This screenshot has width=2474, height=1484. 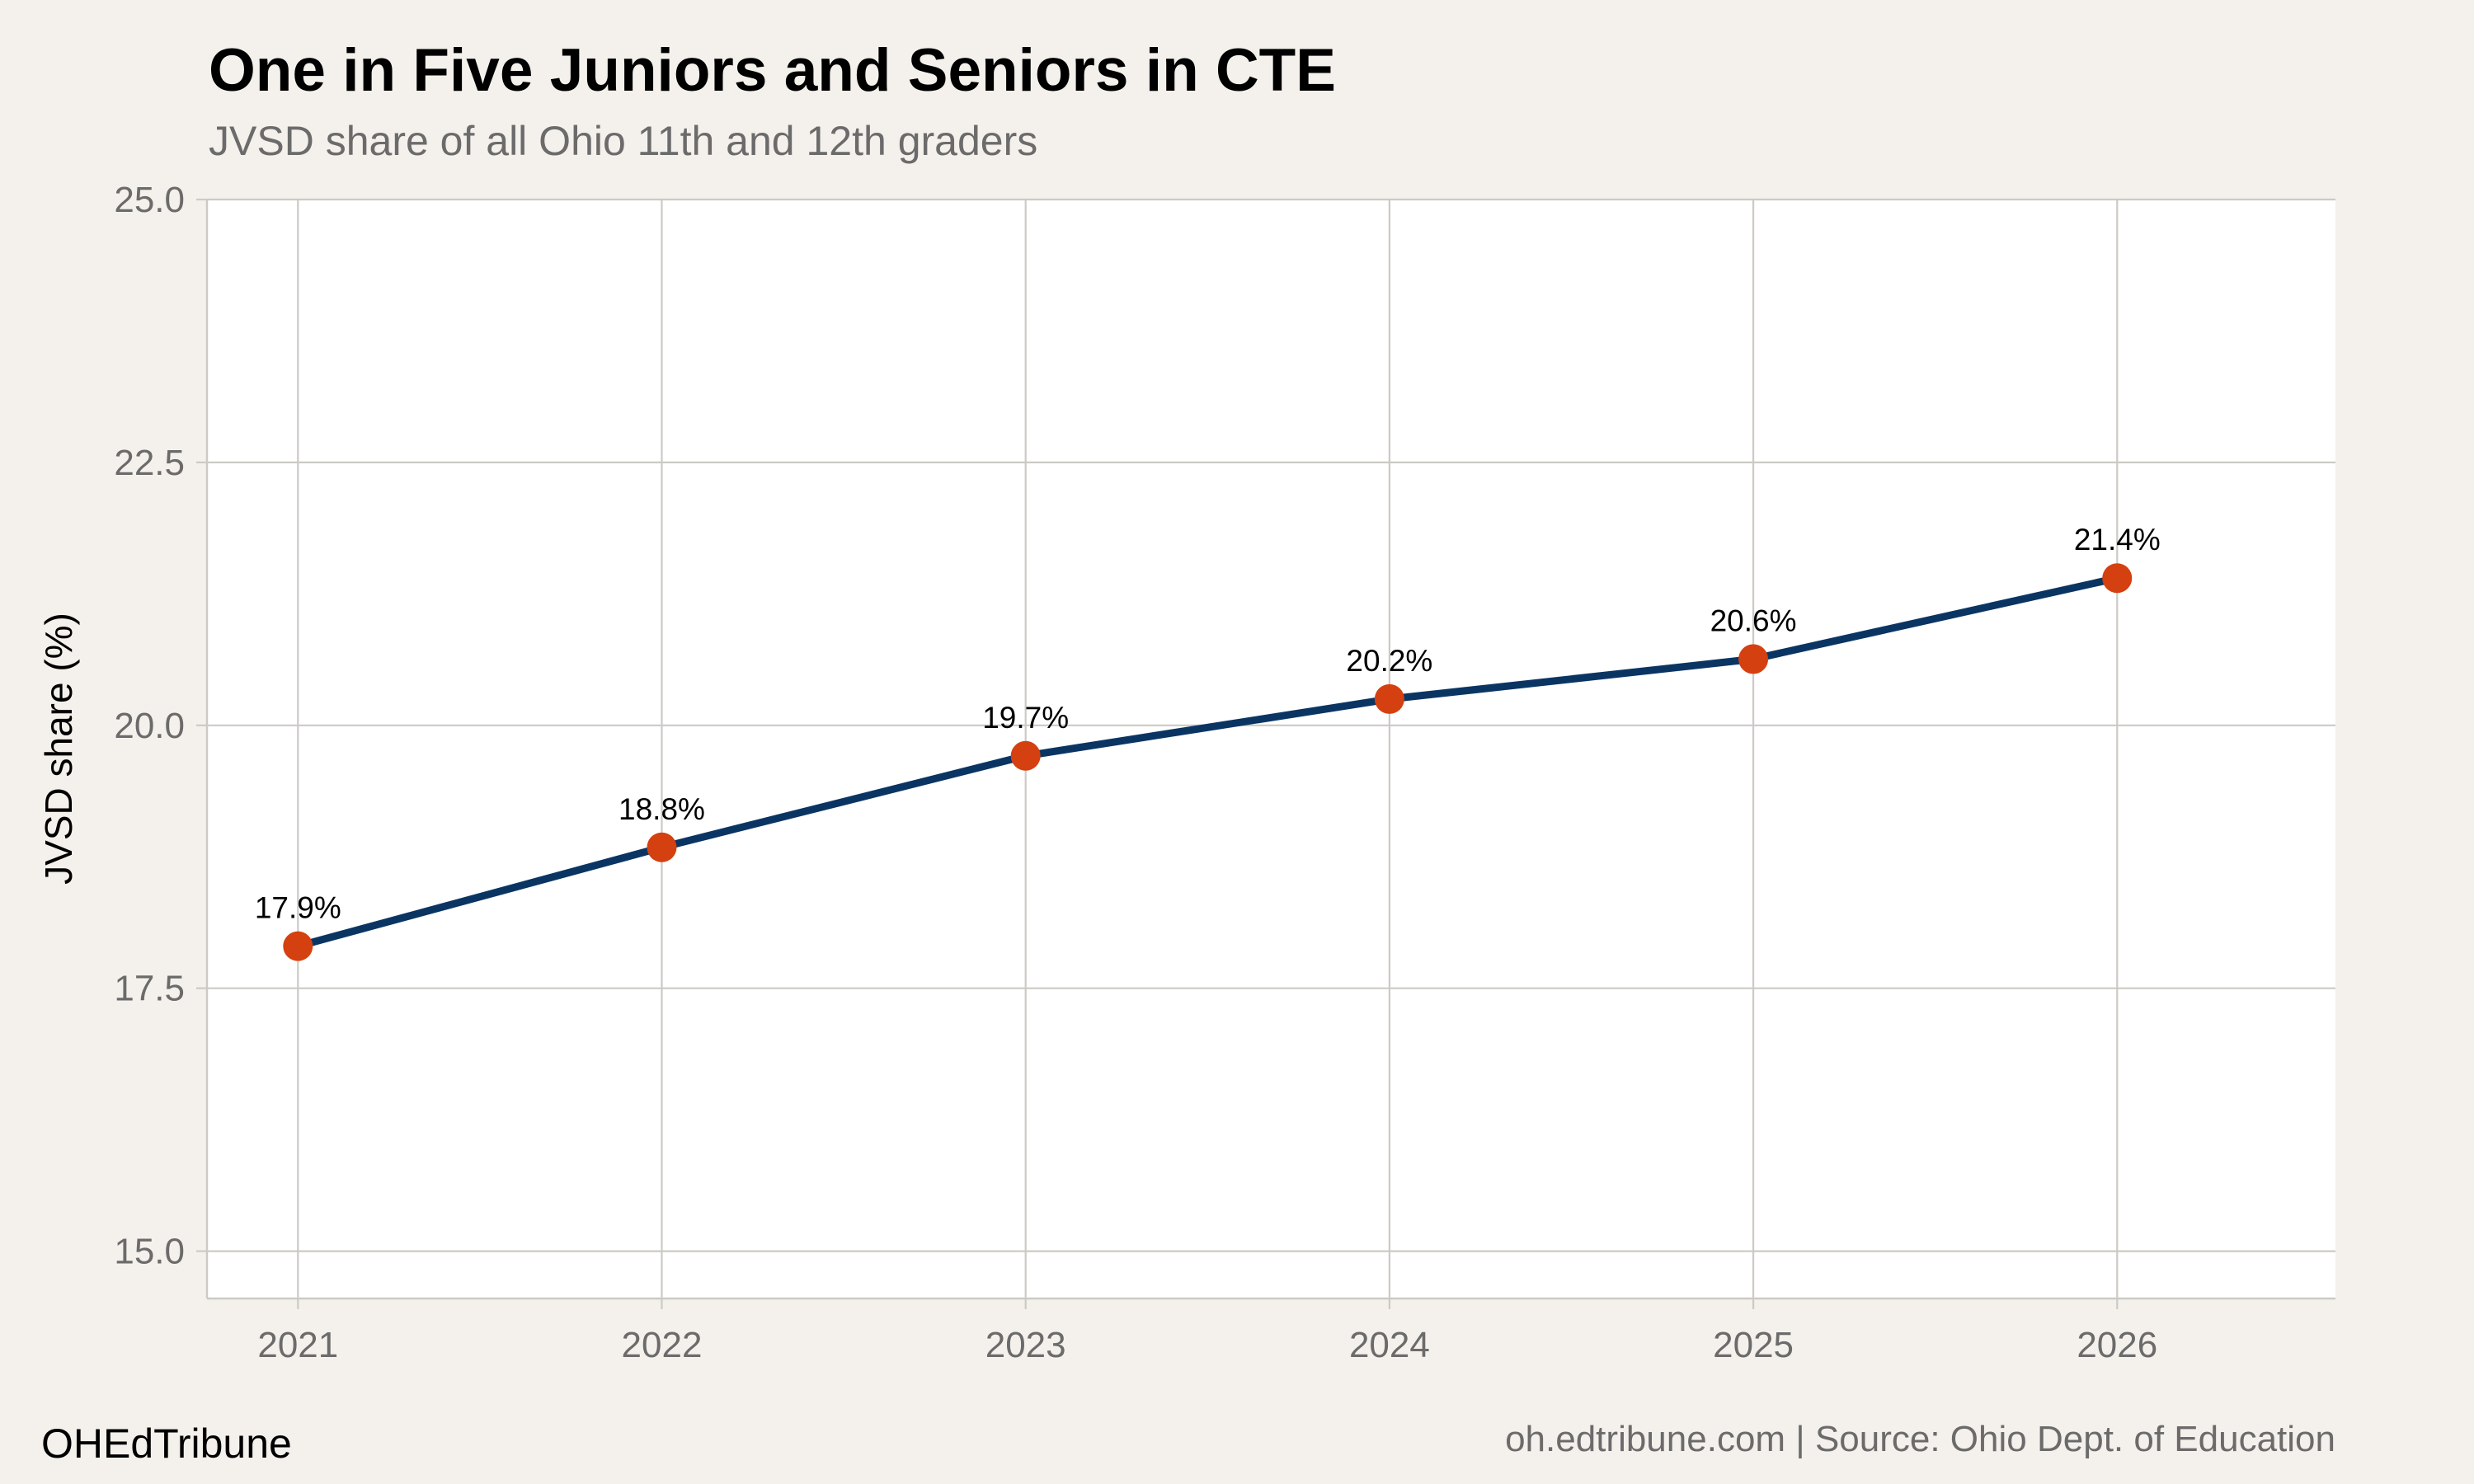 I want to click on y-tick-label: 20.0, so click(x=149, y=726).